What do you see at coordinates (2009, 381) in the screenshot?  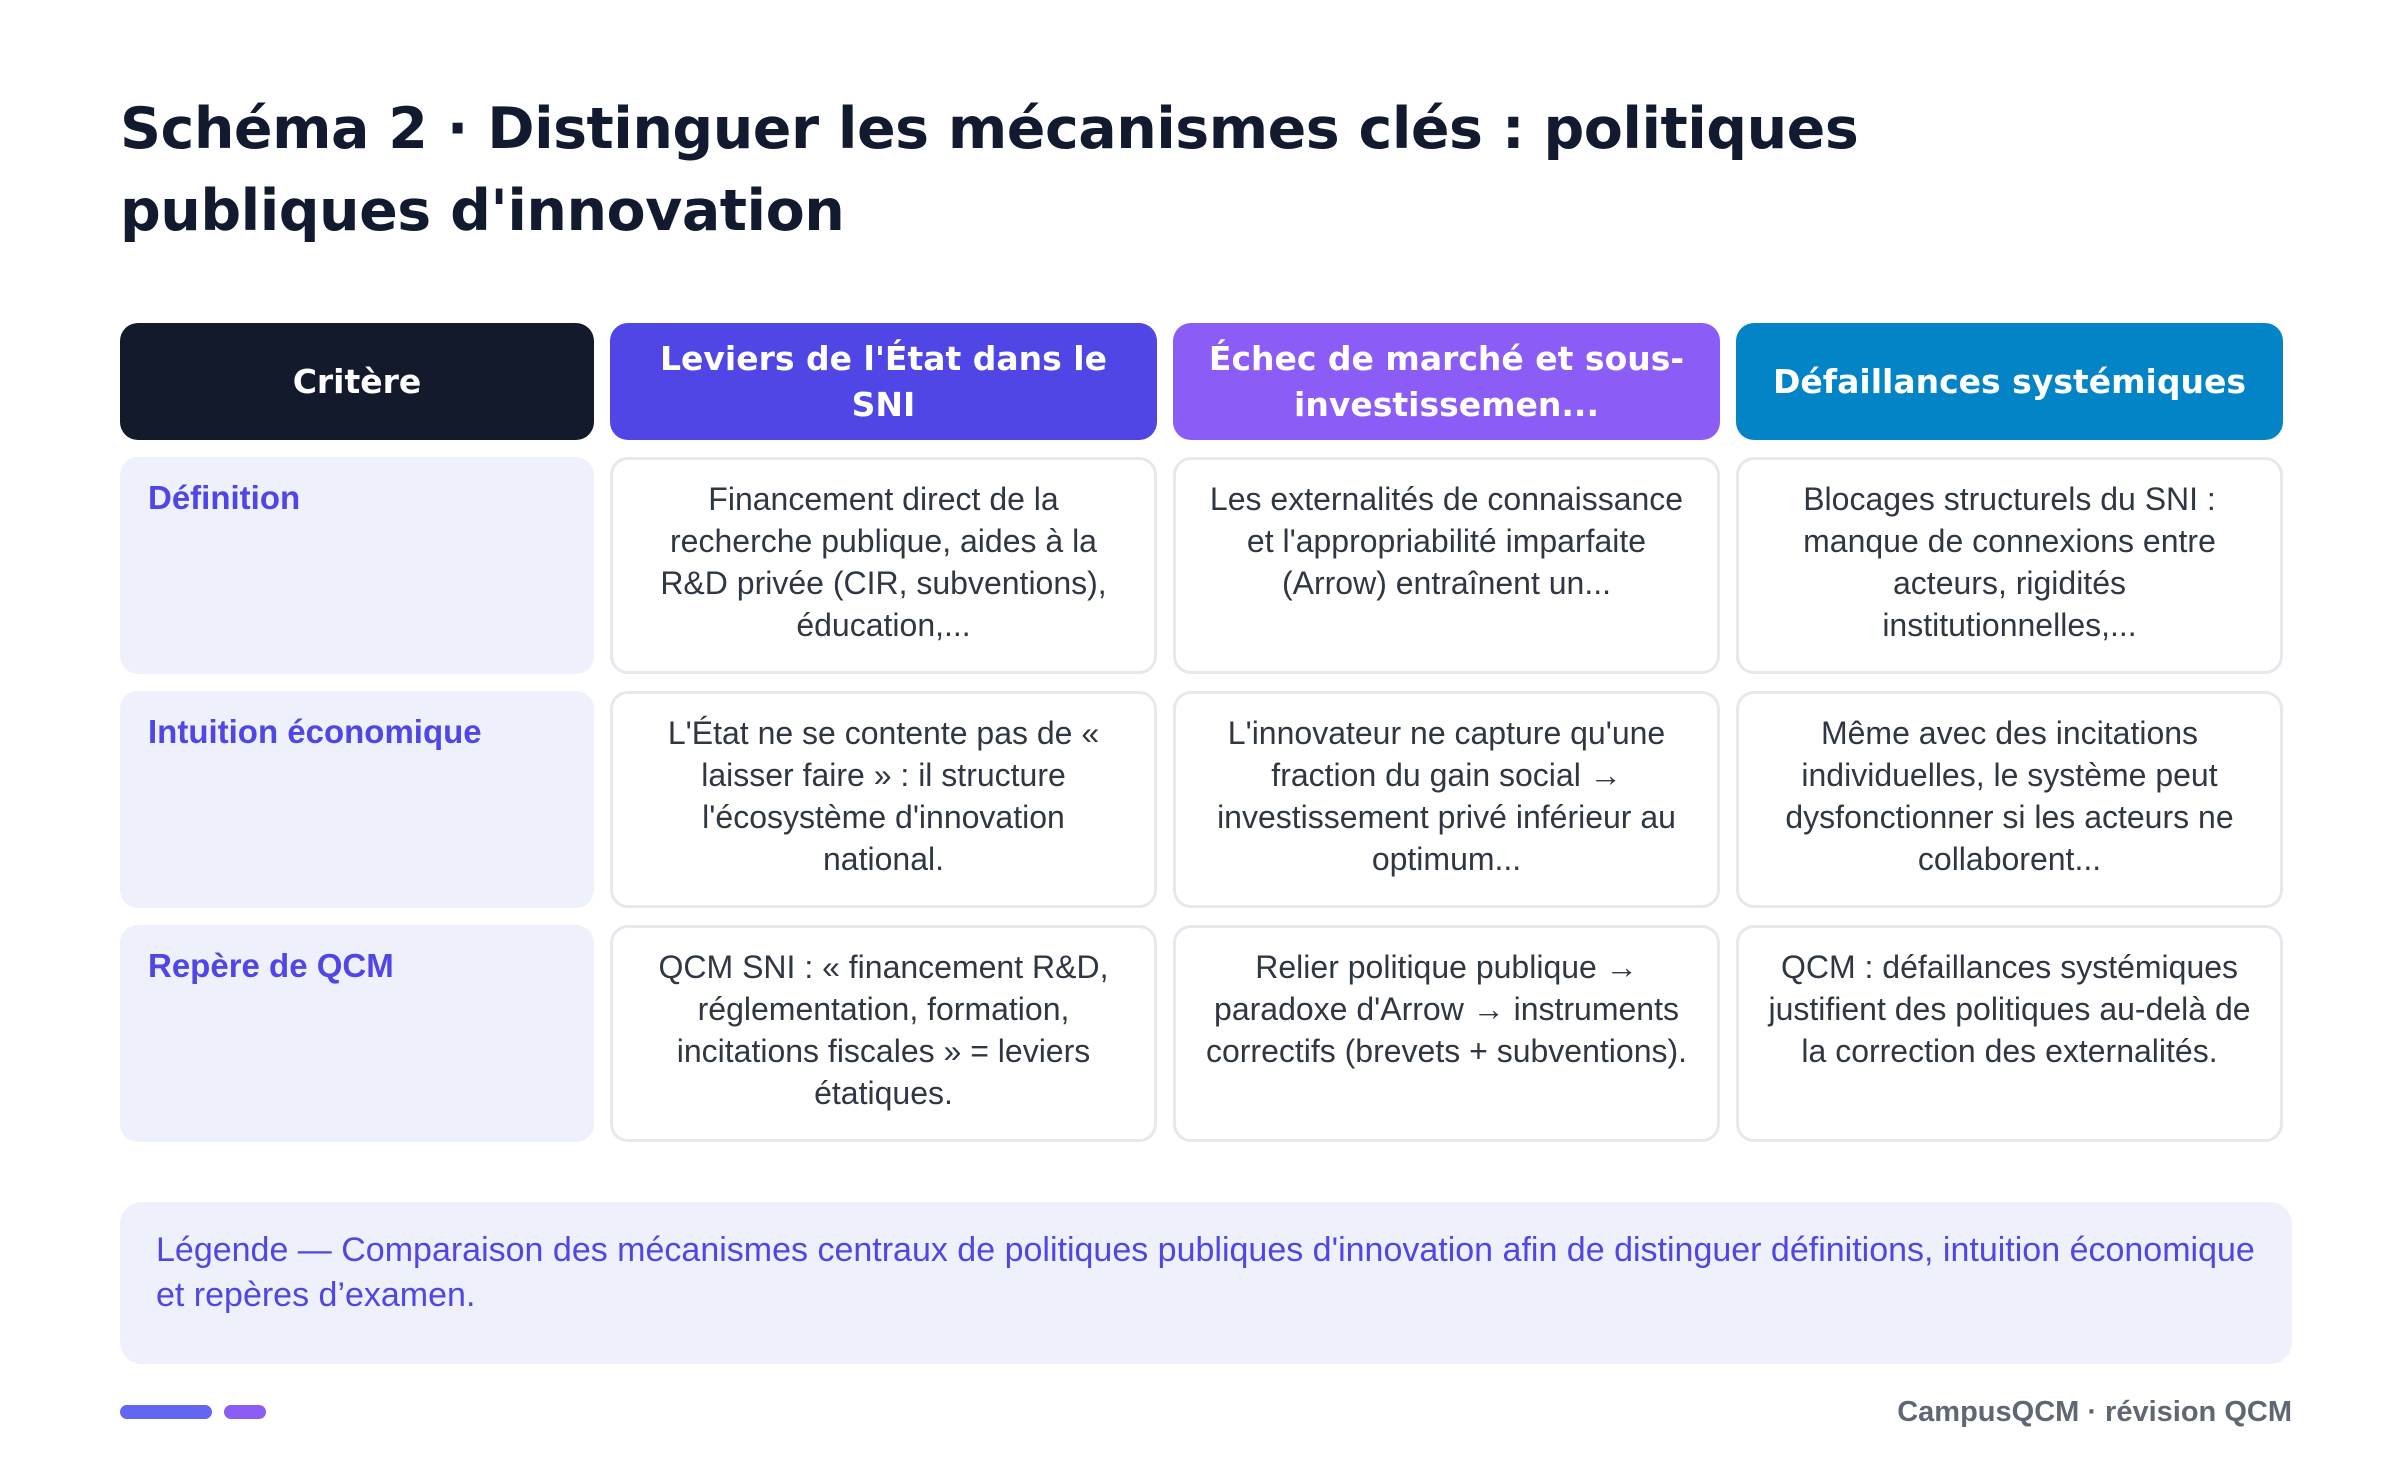 I see `header-systemic-failures: Défaillances systémiques` at bounding box center [2009, 381].